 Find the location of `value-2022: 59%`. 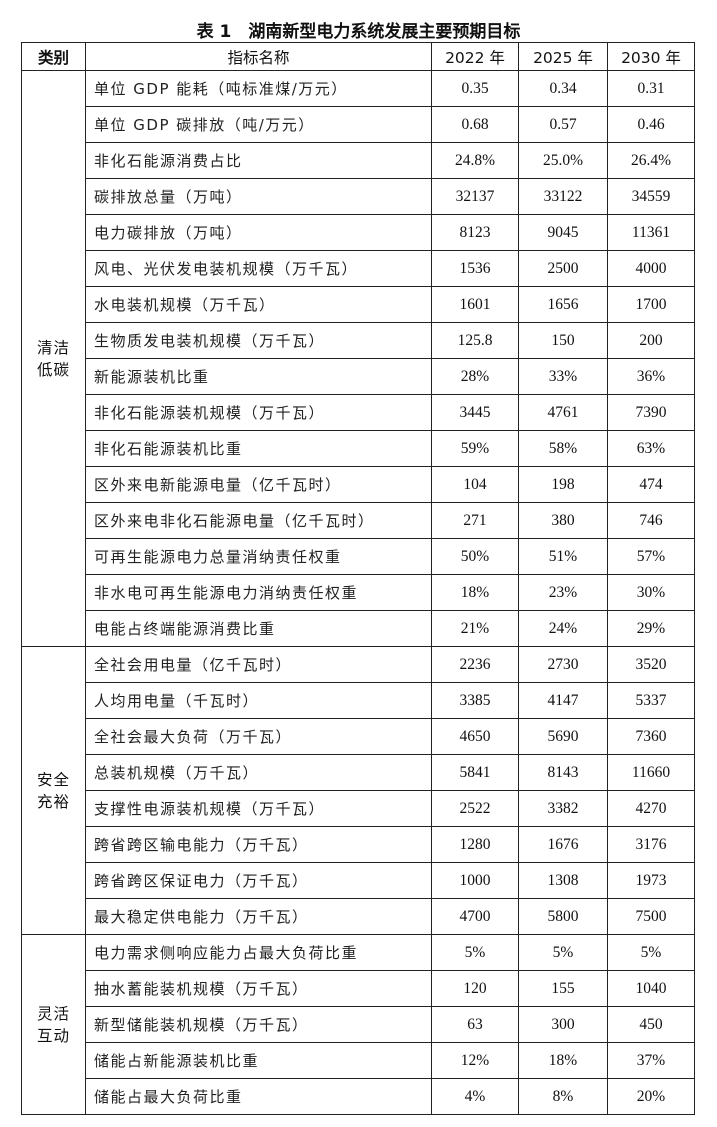

value-2022: 59% is located at coordinates (475, 448).